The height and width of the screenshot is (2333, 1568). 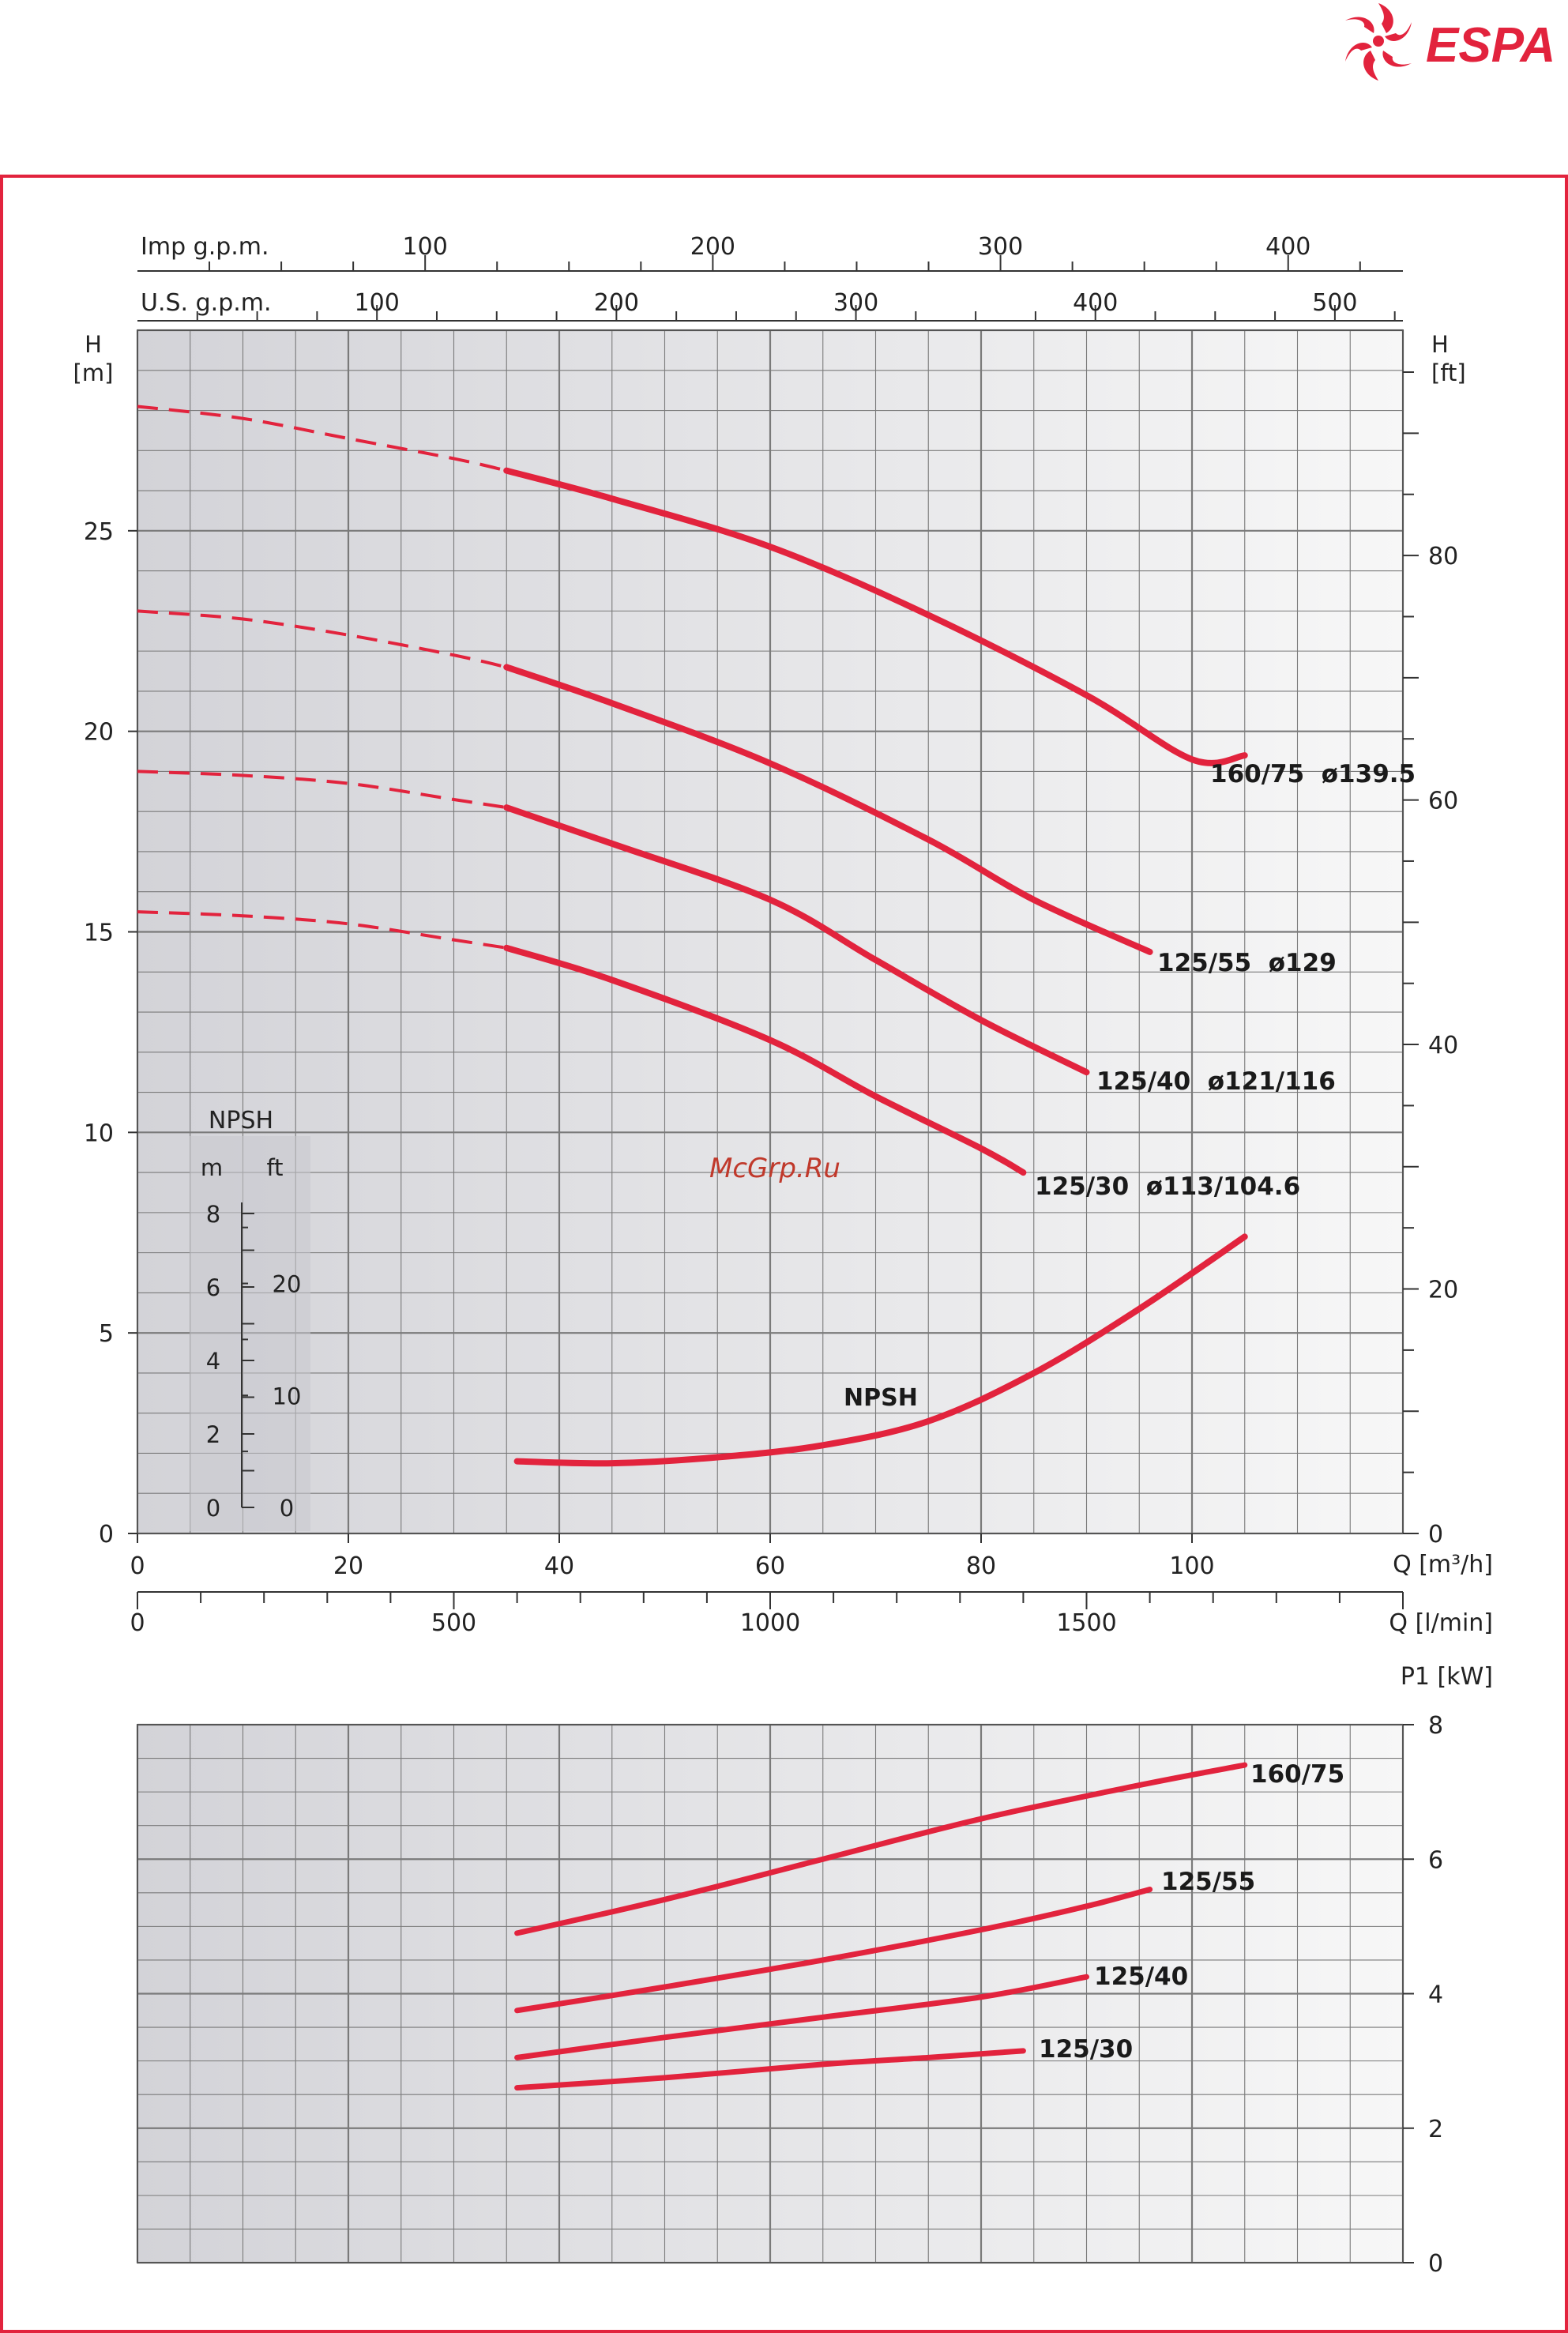 I want to click on npsh-m-label: m, so click(x=212, y=1167).